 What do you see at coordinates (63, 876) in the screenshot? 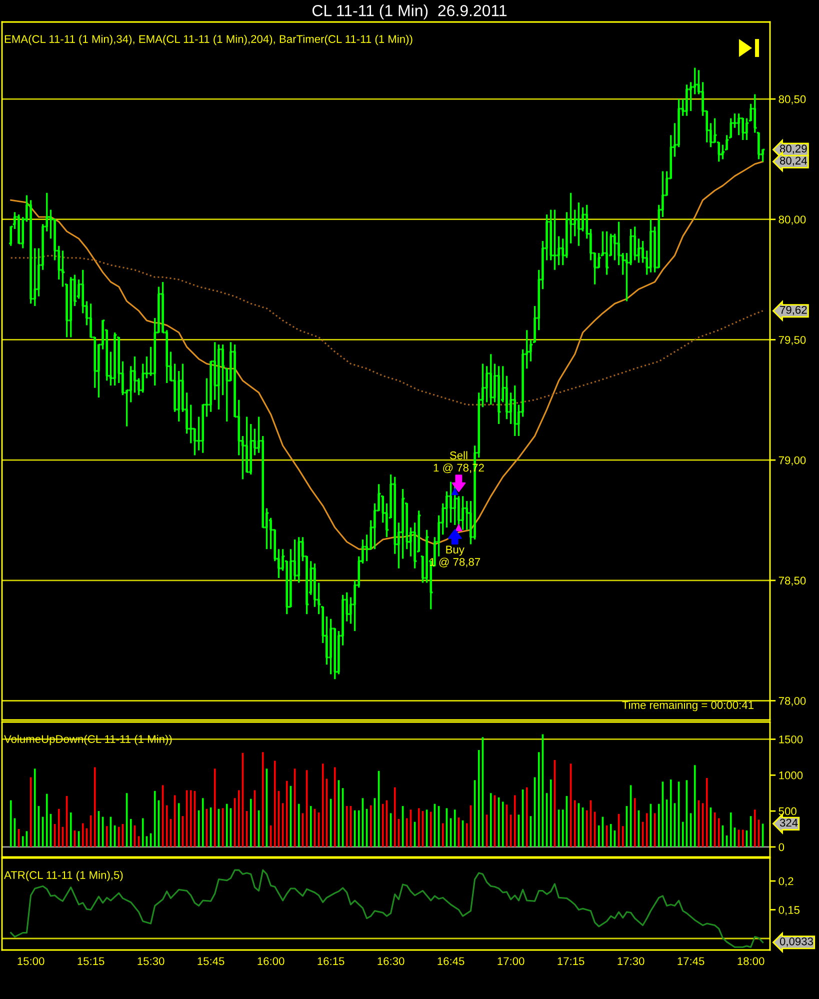
I see `text: ATR(CL 11-11 (1 Min),5)` at bounding box center [63, 876].